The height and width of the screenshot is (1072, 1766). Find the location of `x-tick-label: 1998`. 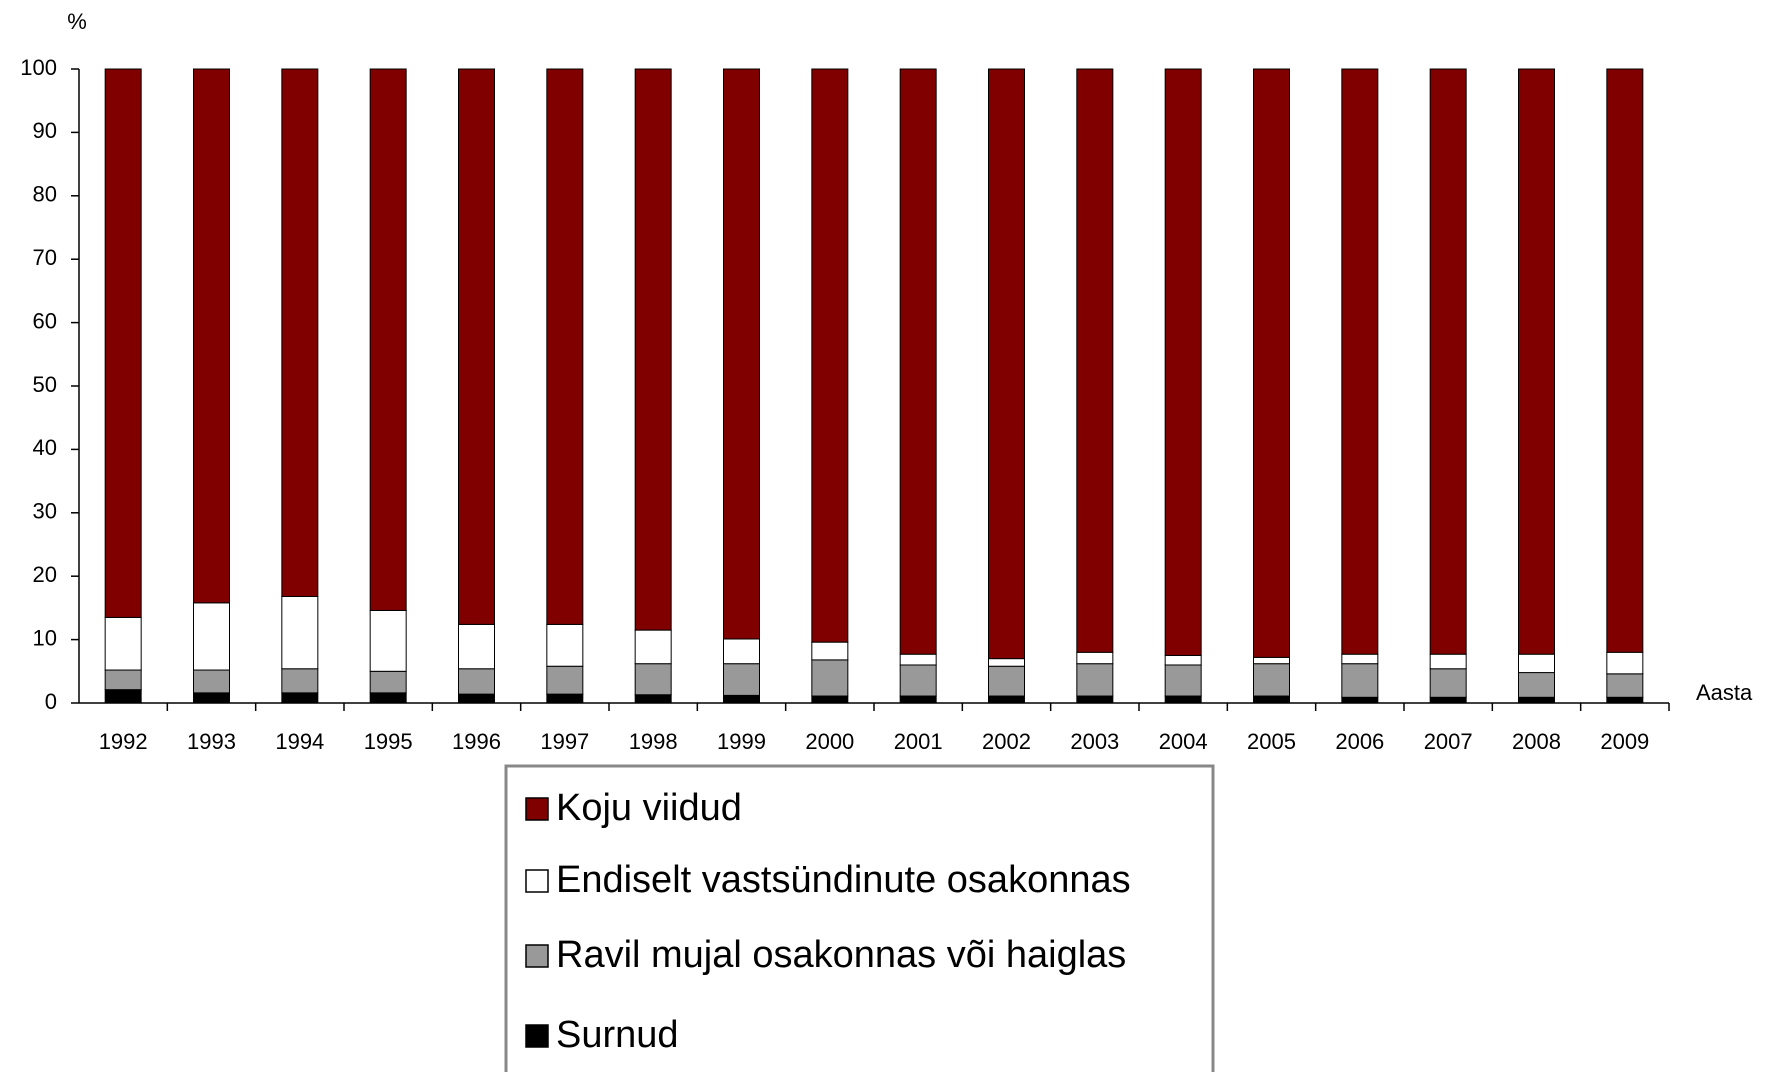

x-tick-label: 1998 is located at coordinates (653, 741).